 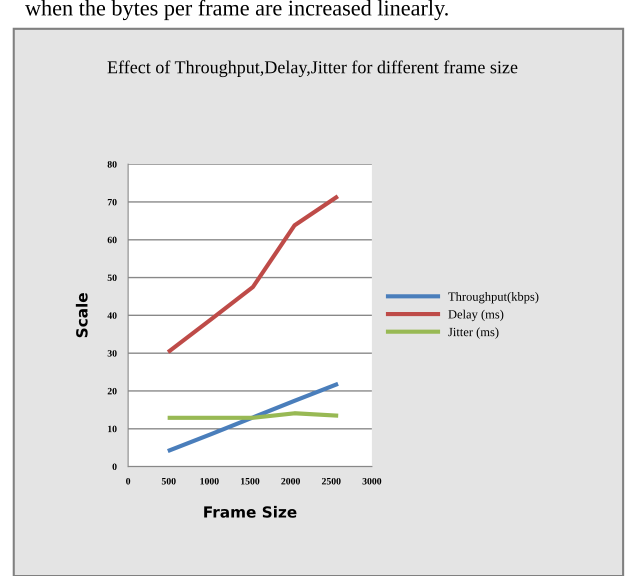 What do you see at coordinates (372, 481) in the screenshot?
I see `x-tick-label: 3000` at bounding box center [372, 481].